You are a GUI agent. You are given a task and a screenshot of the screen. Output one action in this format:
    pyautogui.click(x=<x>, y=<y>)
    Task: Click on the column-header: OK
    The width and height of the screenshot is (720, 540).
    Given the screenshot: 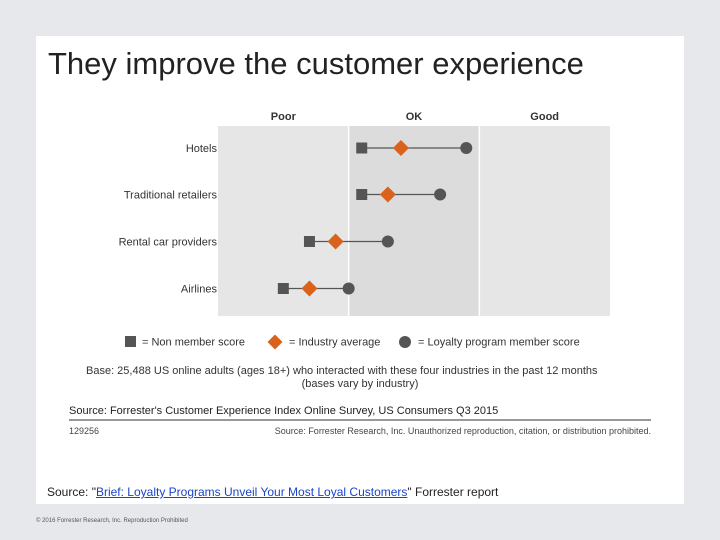 What is the action you would take?
    pyautogui.click(x=414, y=117)
    